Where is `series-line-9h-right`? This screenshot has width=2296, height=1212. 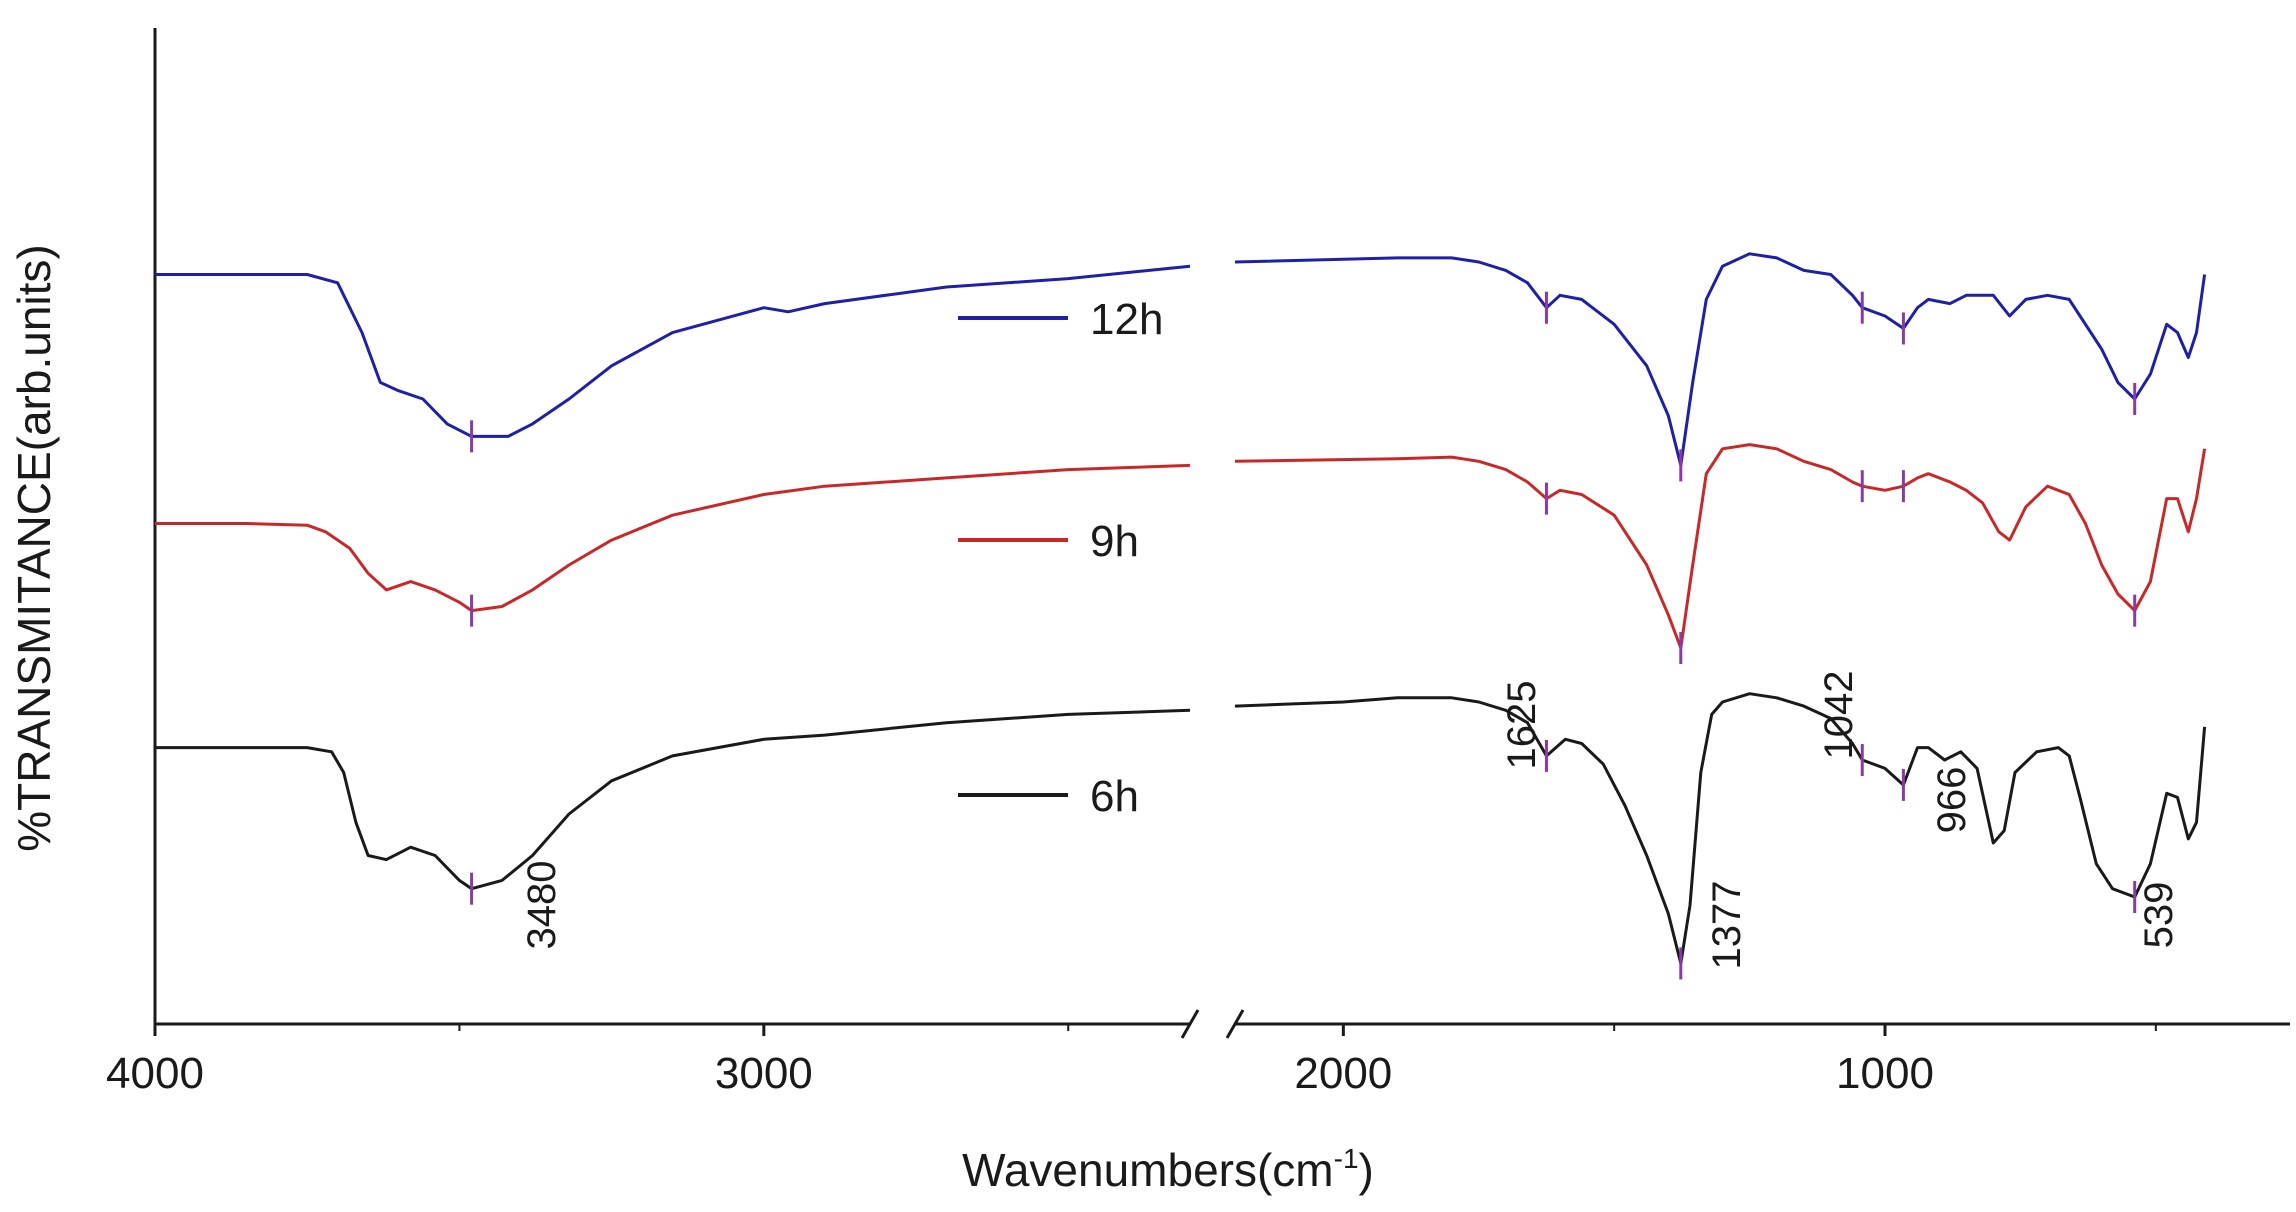 series-line-9h-right is located at coordinates (1720, 546).